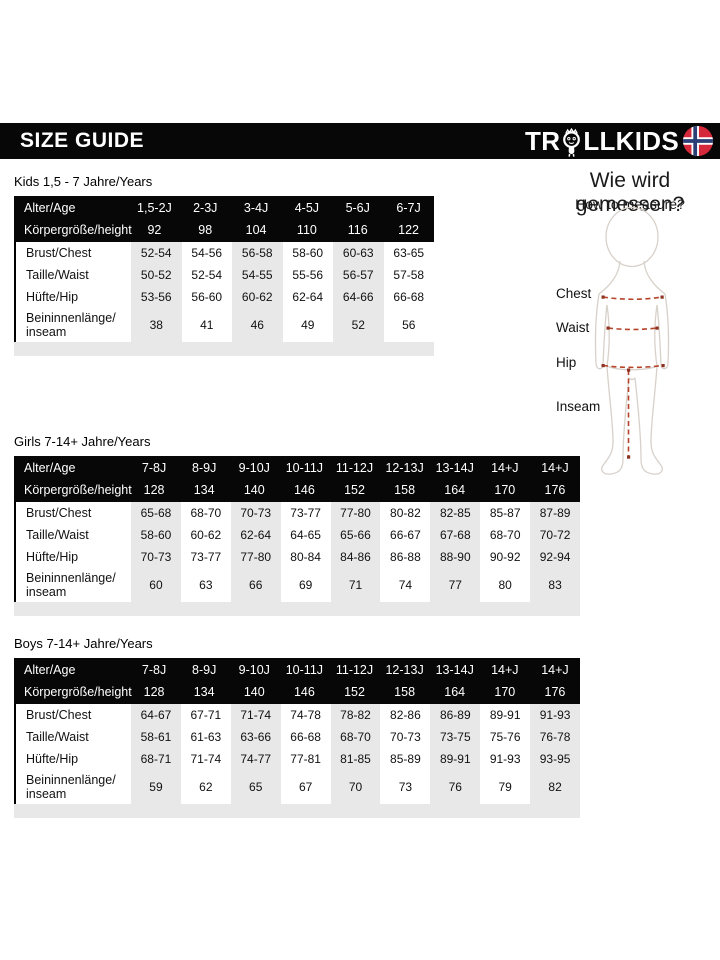 Image resolution: width=720 pixels, height=960 pixels. What do you see at coordinates (225, 297) in the screenshot?
I see `table-row: Hüfte/Hip 53-56 56-60 60-62 62-64 64-66 66-68` at bounding box center [225, 297].